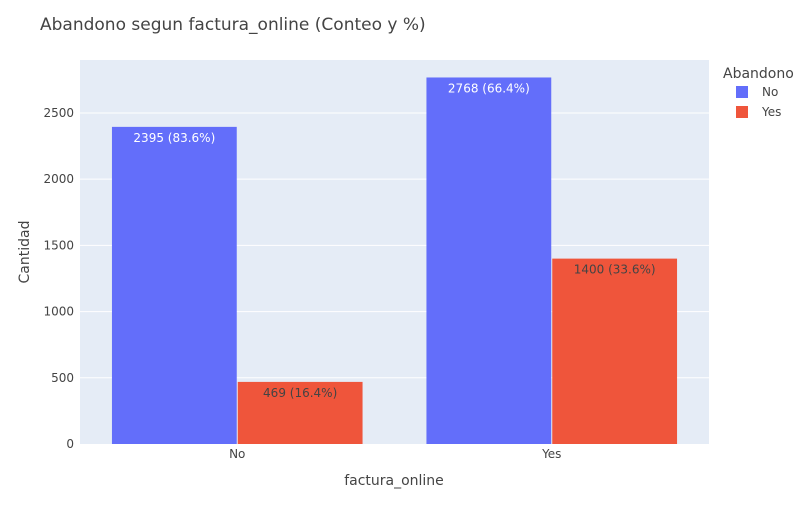  What do you see at coordinates (174, 138) in the screenshot?
I see `bar-data-label: 2395 (83.6%)` at bounding box center [174, 138].